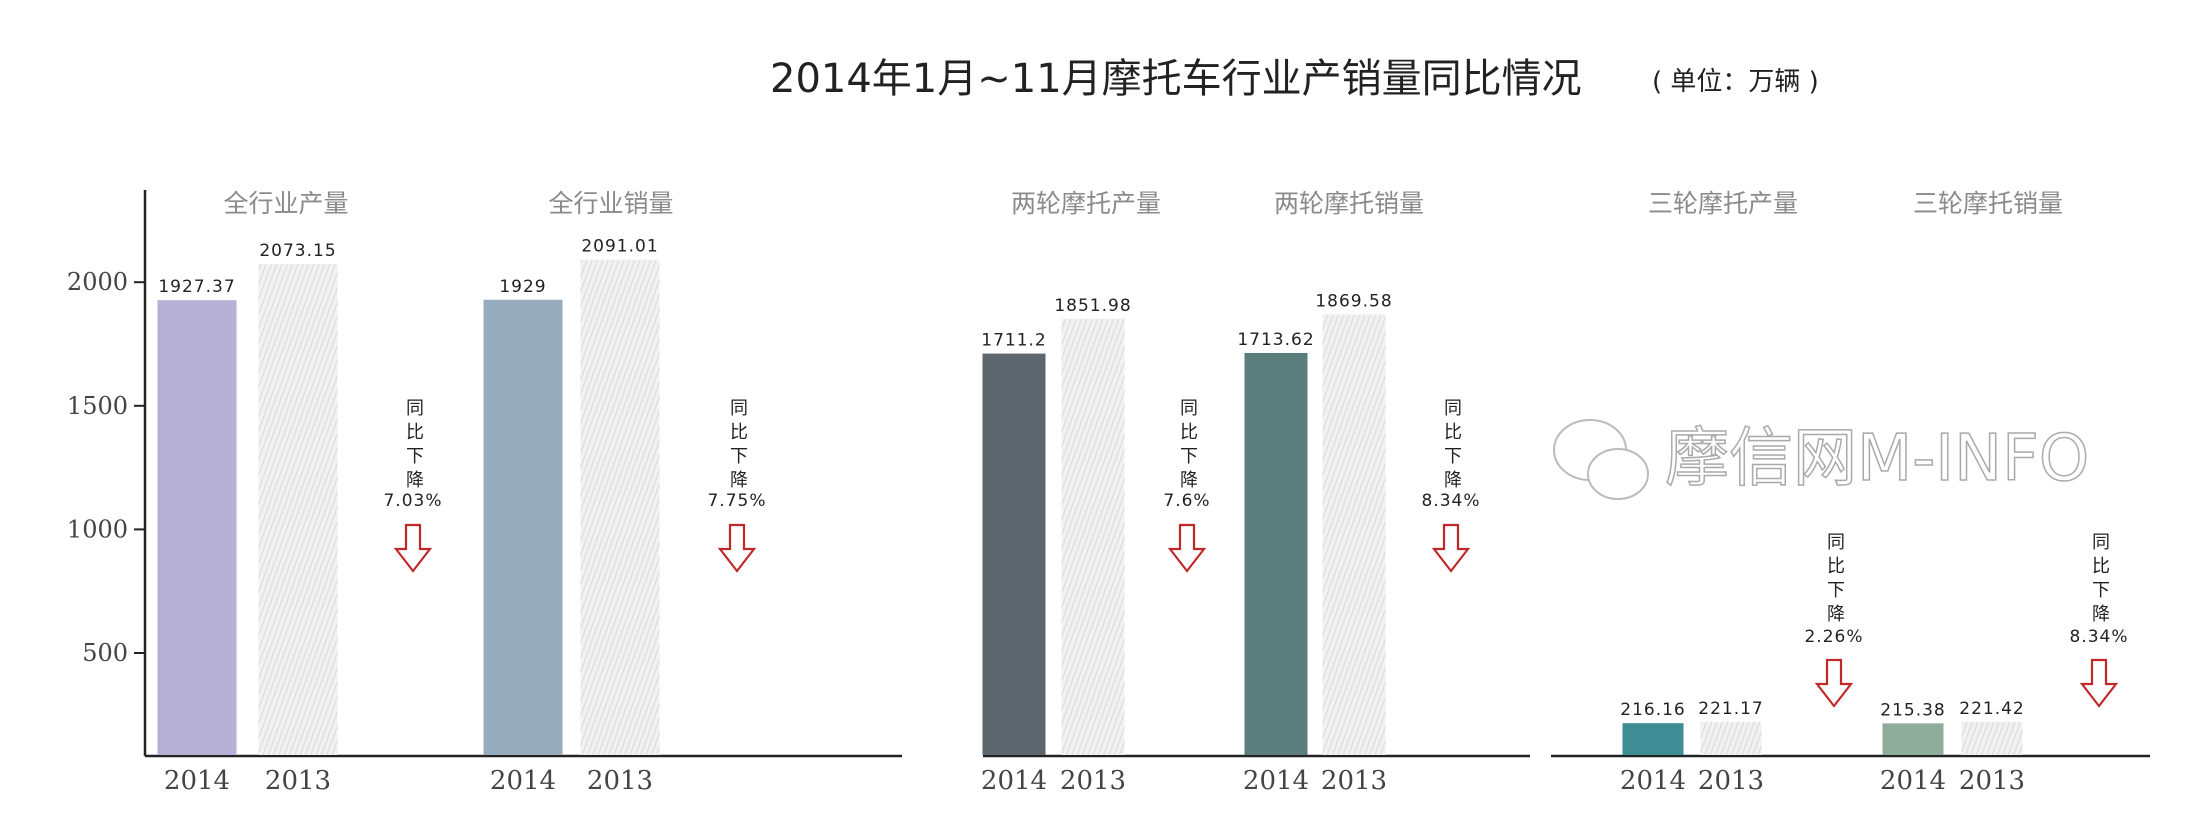 The width and height of the screenshot is (2210, 836). What do you see at coordinates (1013, 341) in the screenshot?
I see `data-label: 1711.2` at bounding box center [1013, 341].